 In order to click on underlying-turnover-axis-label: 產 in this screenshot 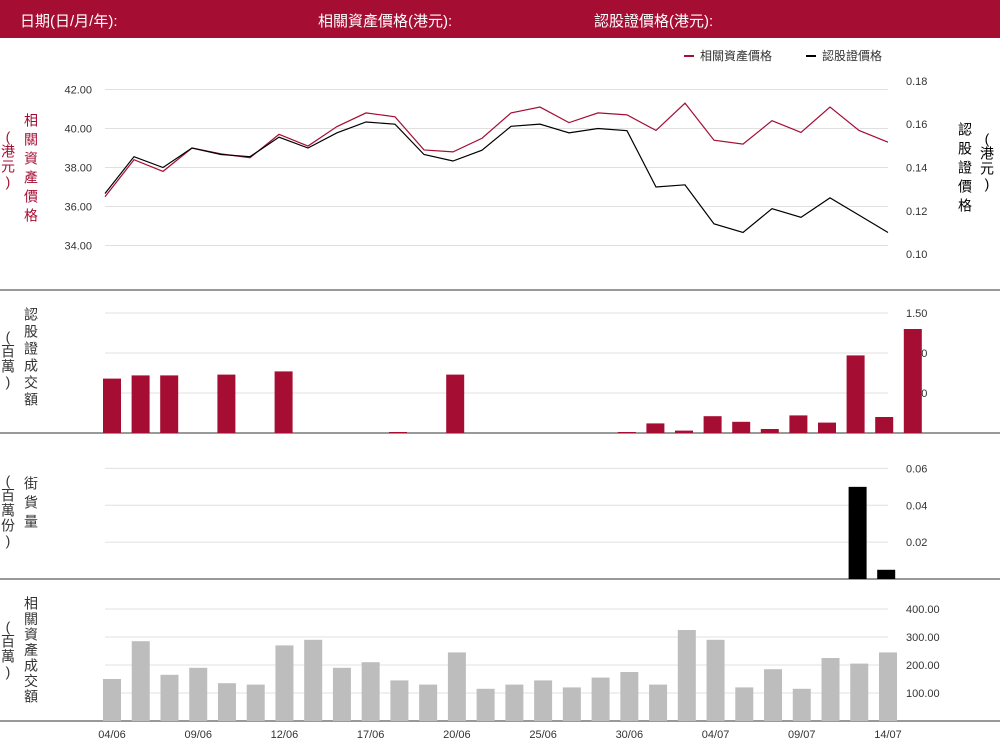, I will do `click(31, 650)`.